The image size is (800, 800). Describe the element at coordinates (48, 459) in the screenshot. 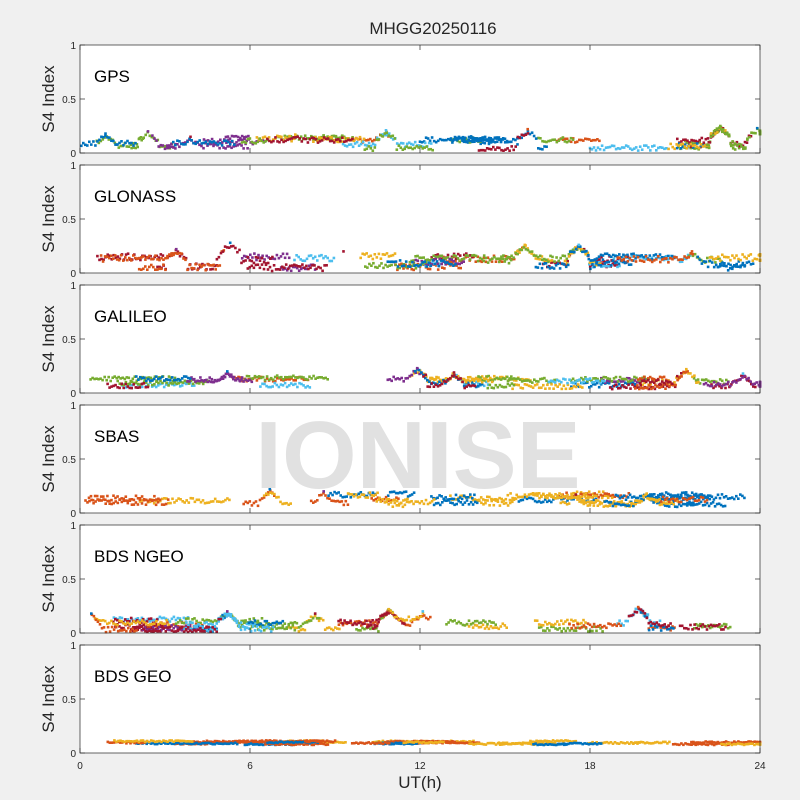

I see `y-axis-label: S4 Index` at that location.